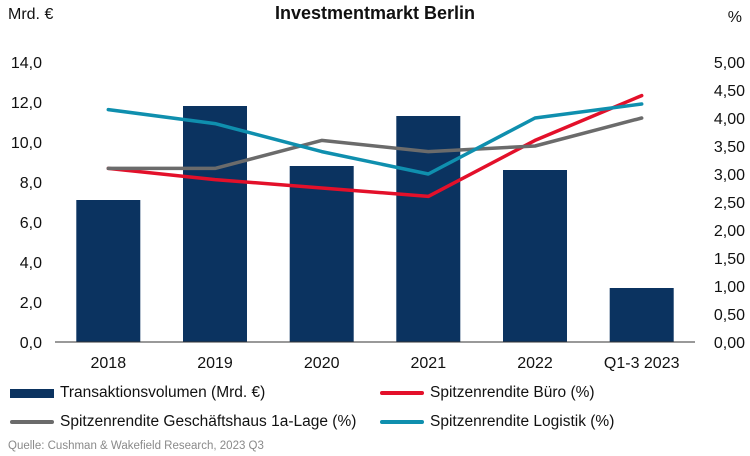 The height and width of the screenshot is (456, 750). Describe the element at coordinates (208, 421) in the screenshot. I see `legend-label-geschaeftshaus: Spitzenrendite Geschäftshaus 1a-Lage (%)` at that location.